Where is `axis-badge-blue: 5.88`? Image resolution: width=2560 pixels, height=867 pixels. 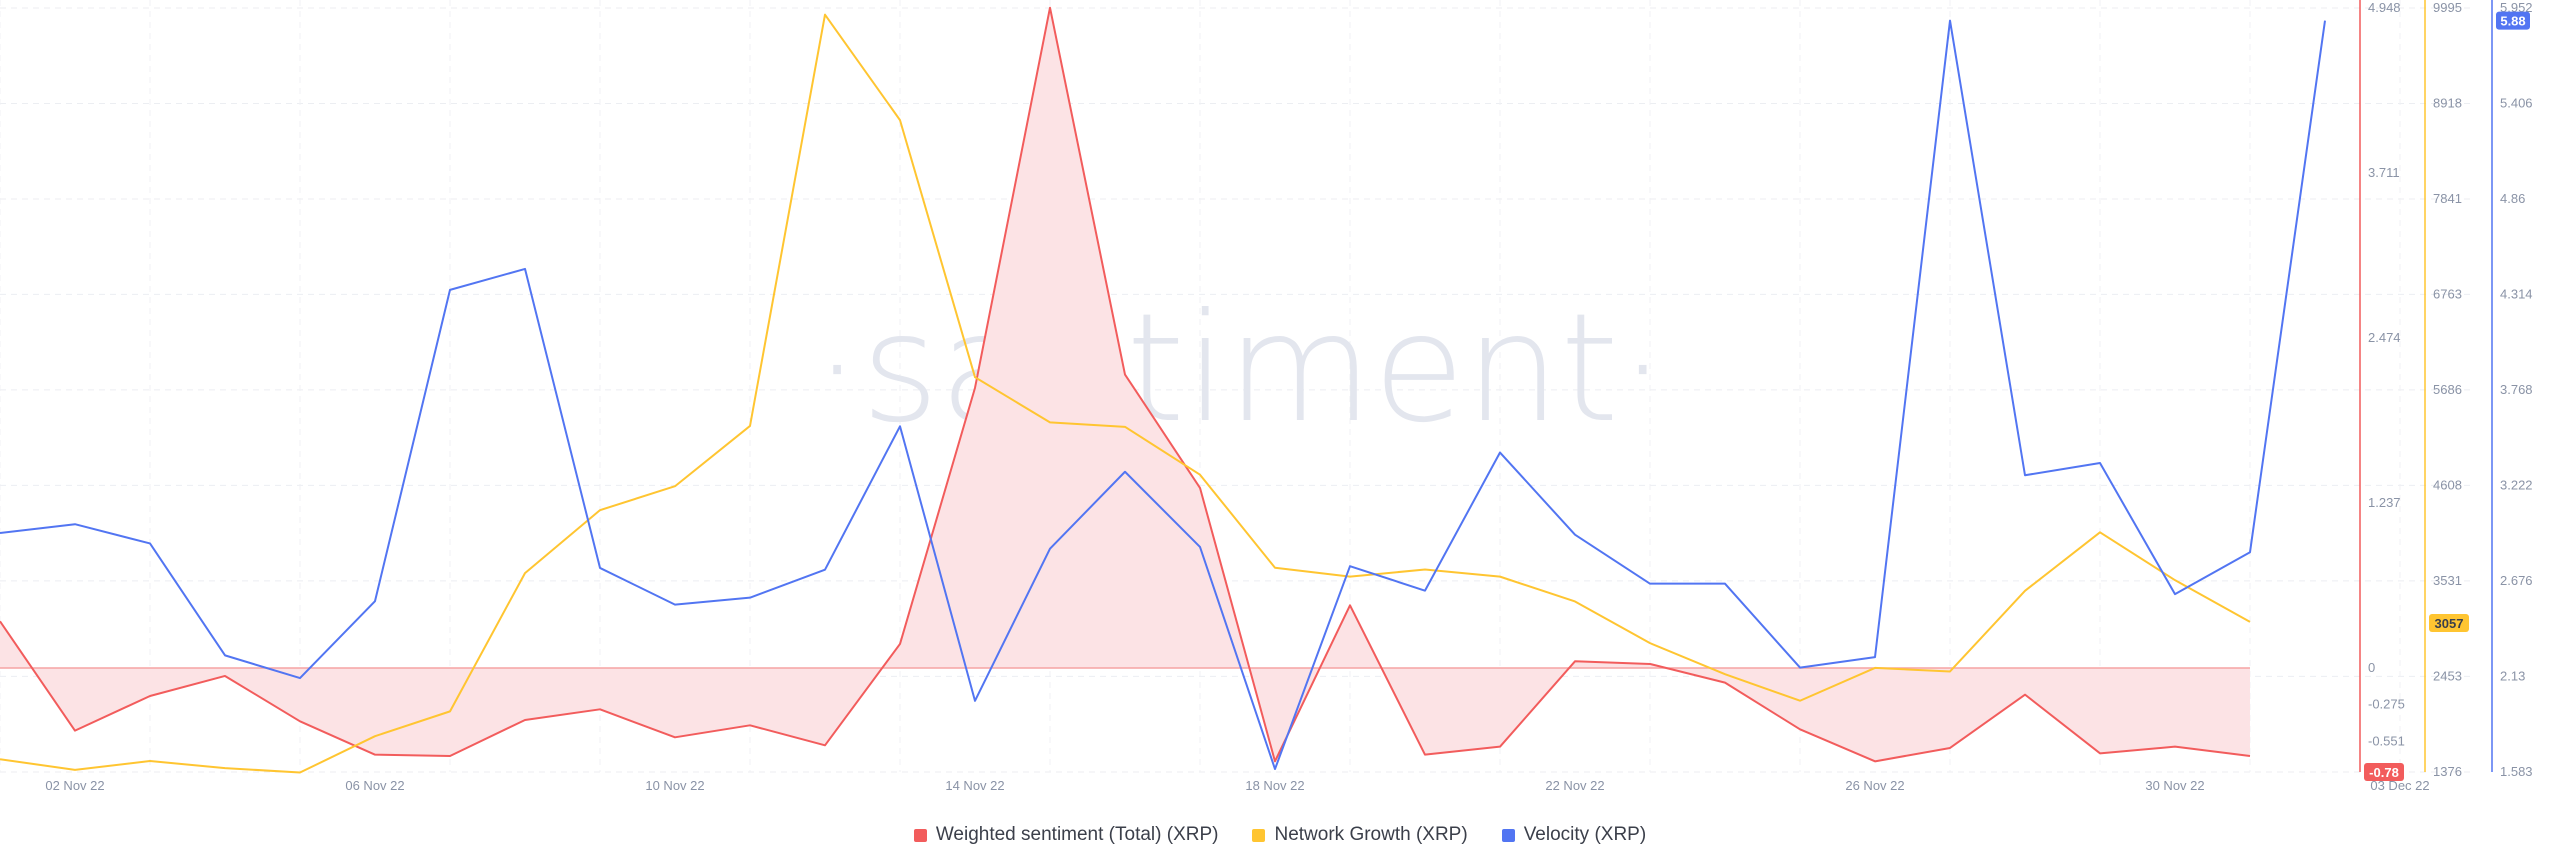
axis-badge-blue: 5.88 is located at coordinates (2513, 20).